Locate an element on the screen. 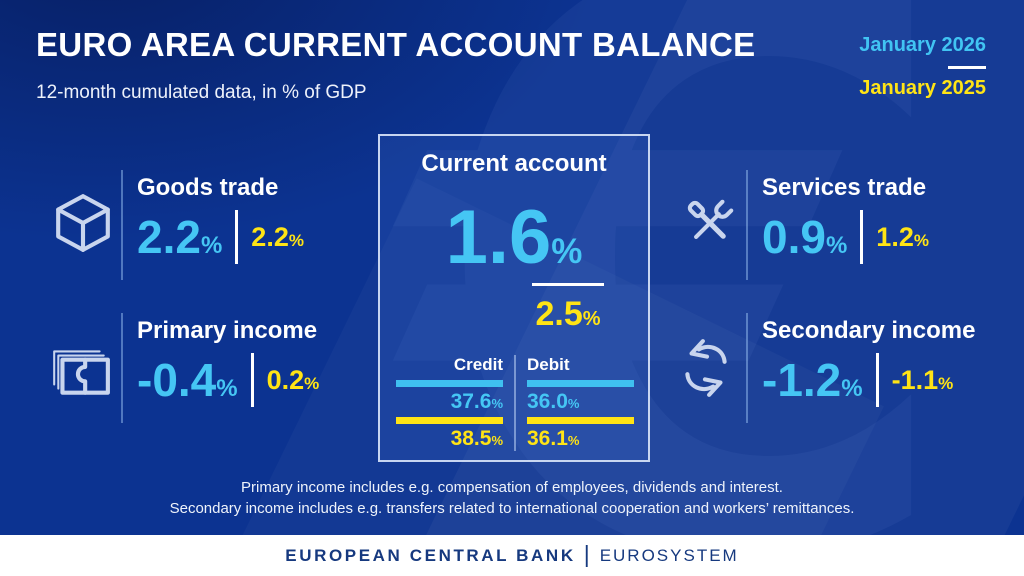 The image size is (1024, 576). credit-column: Credit 37.6% 38.5% is located at coordinates (455, 403).